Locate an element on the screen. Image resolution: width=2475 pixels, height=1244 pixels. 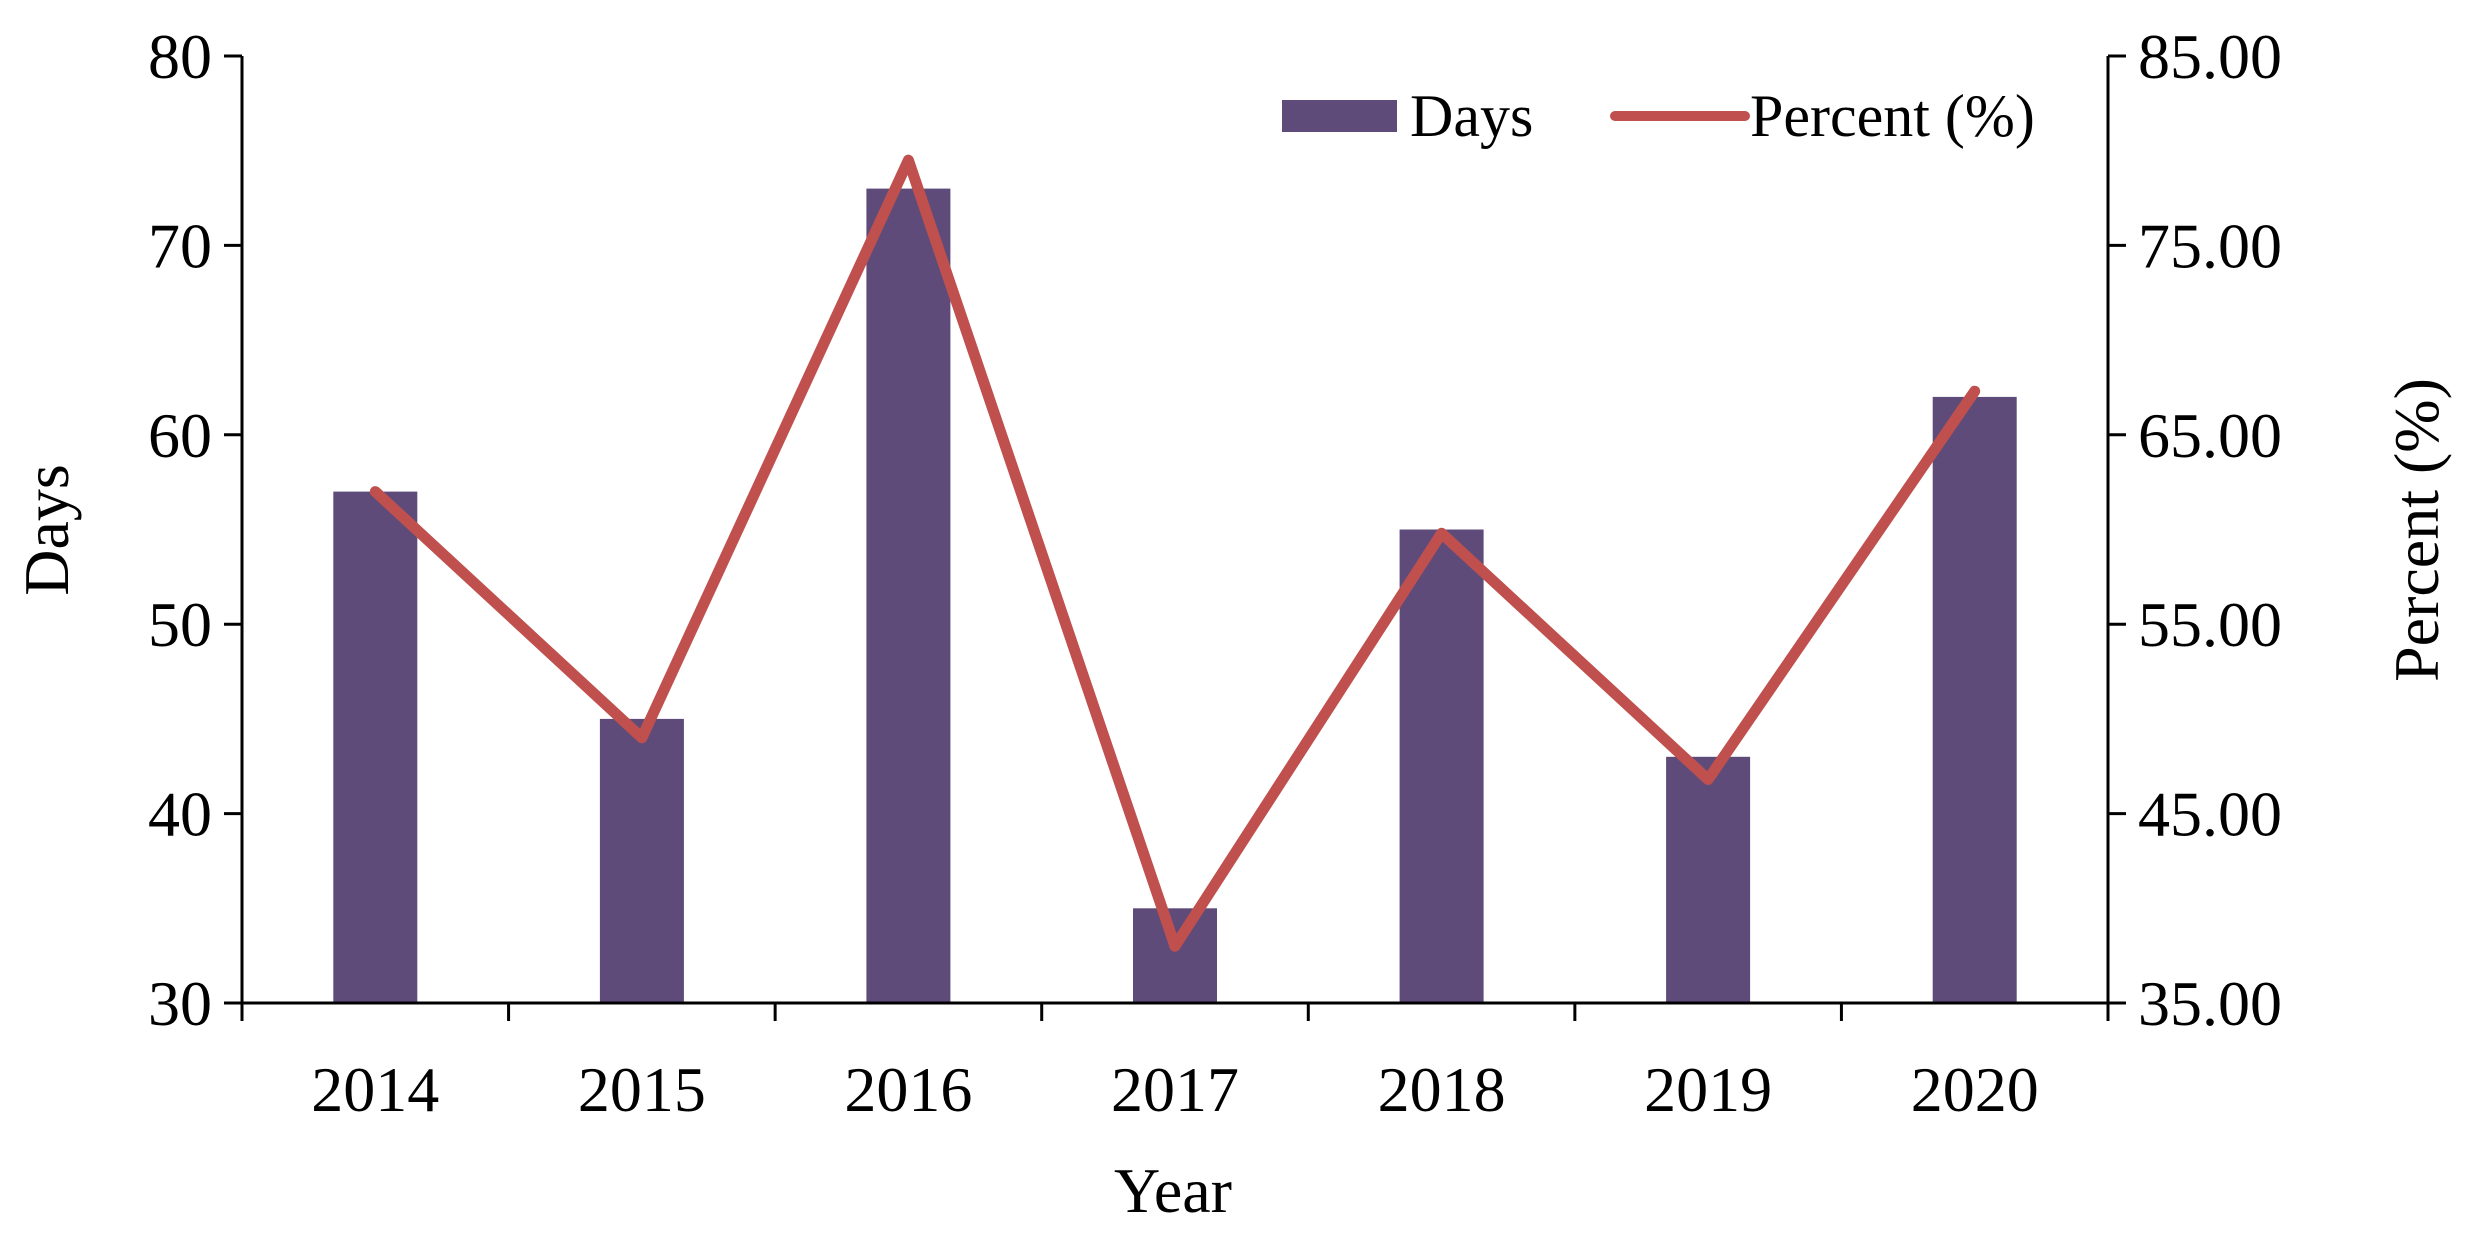
bar-days-2014 is located at coordinates (375, 747).